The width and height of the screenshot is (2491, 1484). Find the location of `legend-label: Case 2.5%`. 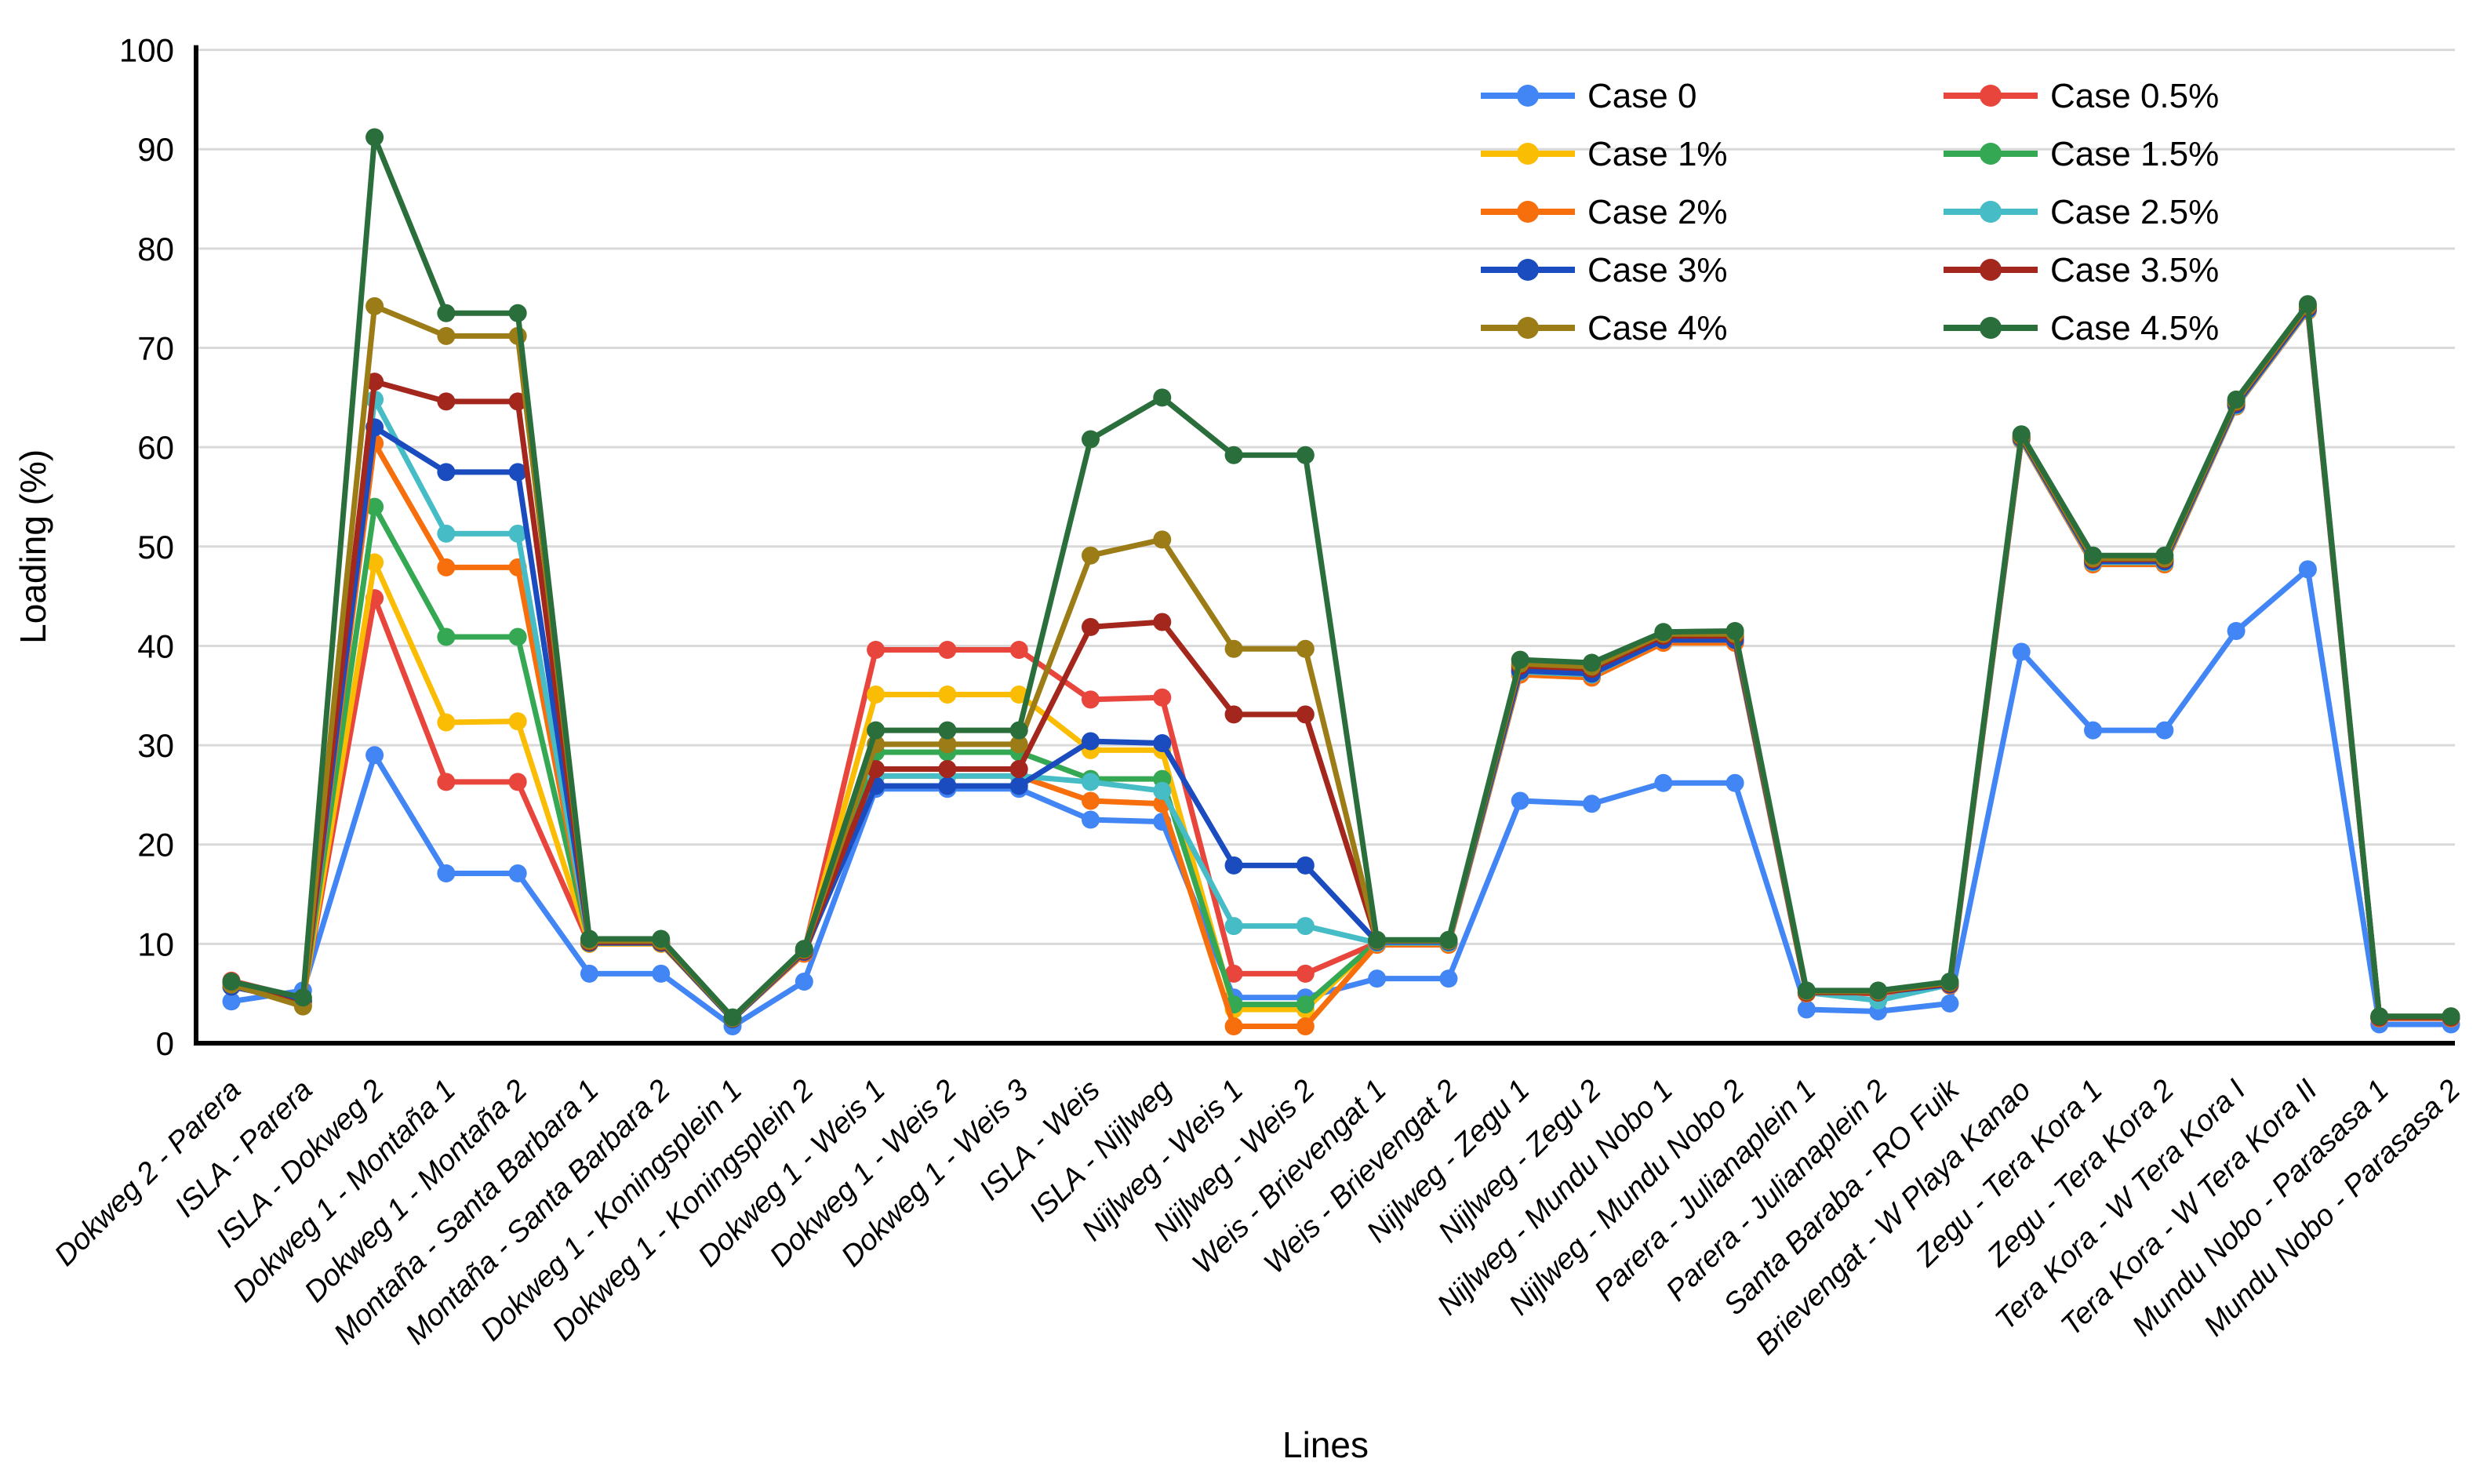

legend-label: Case 2.5% is located at coordinates (2135, 212).